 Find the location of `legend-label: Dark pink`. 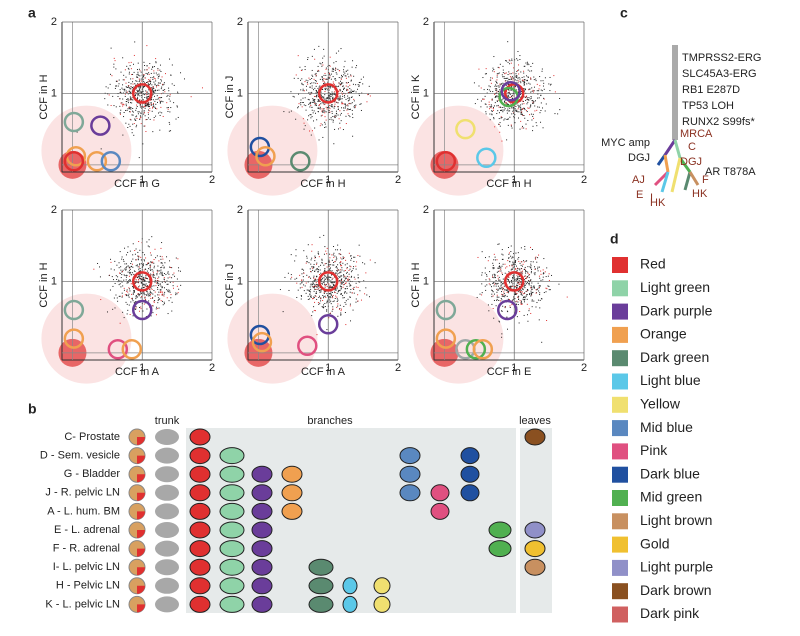

legend-label: Dark pink is located at coordinates (670, 613).